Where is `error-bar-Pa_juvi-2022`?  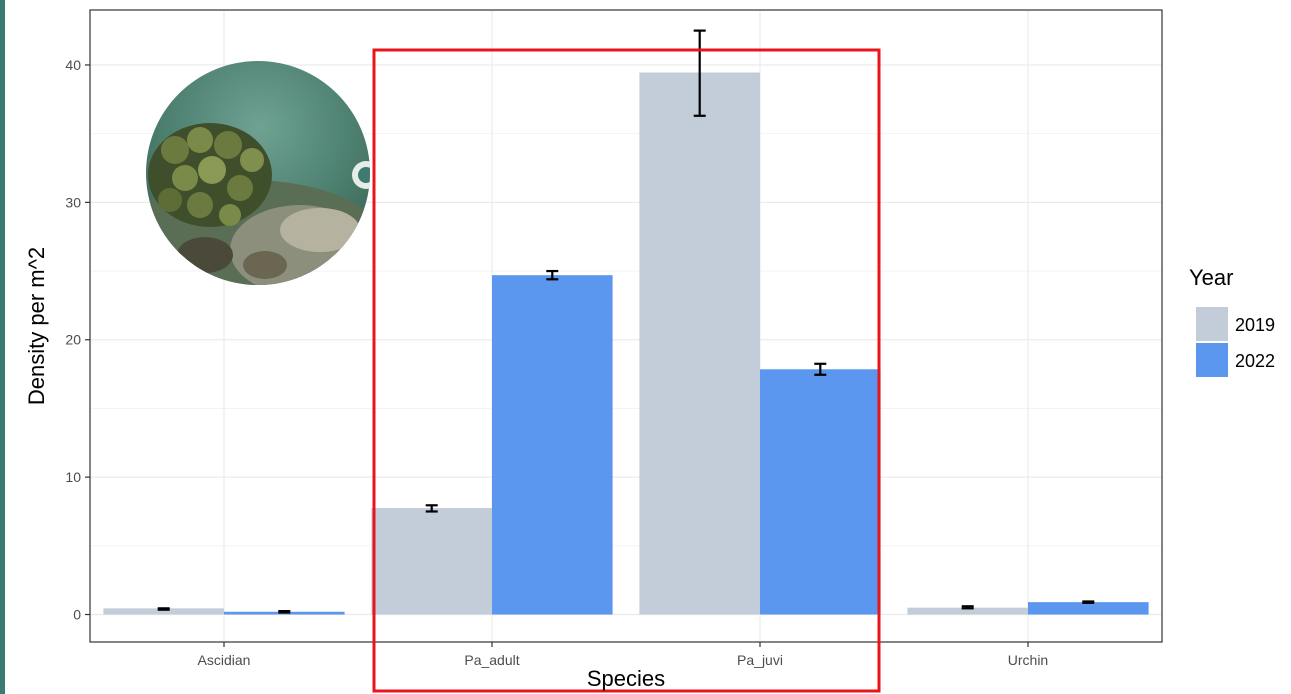 error-bar-Pa_juvi-2022 is located at coordinates (820, 369).